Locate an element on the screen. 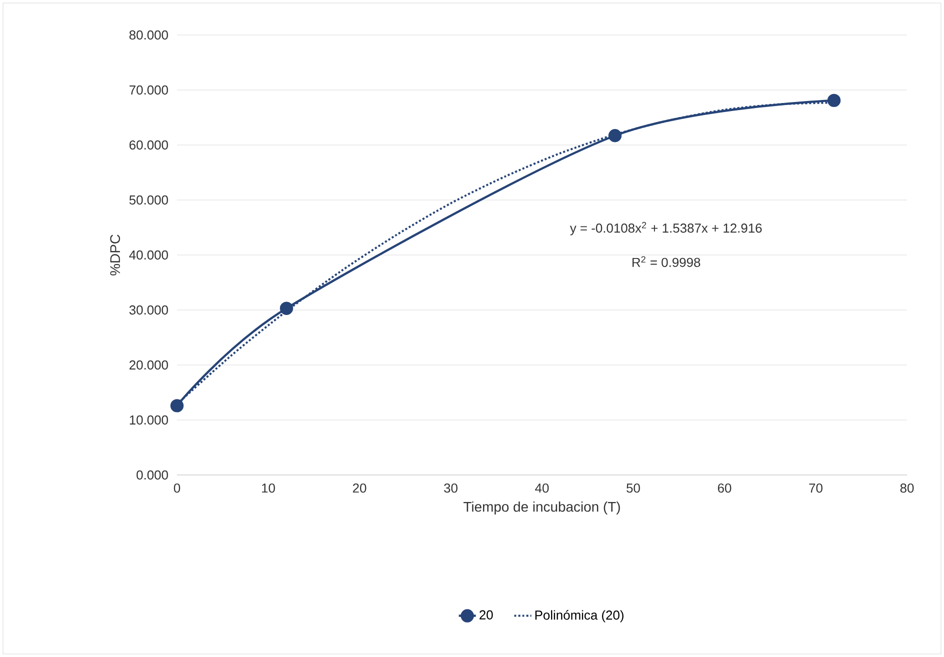 The width and height of the screenshot is (944, 657). y-tick-label: 60.000 is located at coordinates (149, 145).